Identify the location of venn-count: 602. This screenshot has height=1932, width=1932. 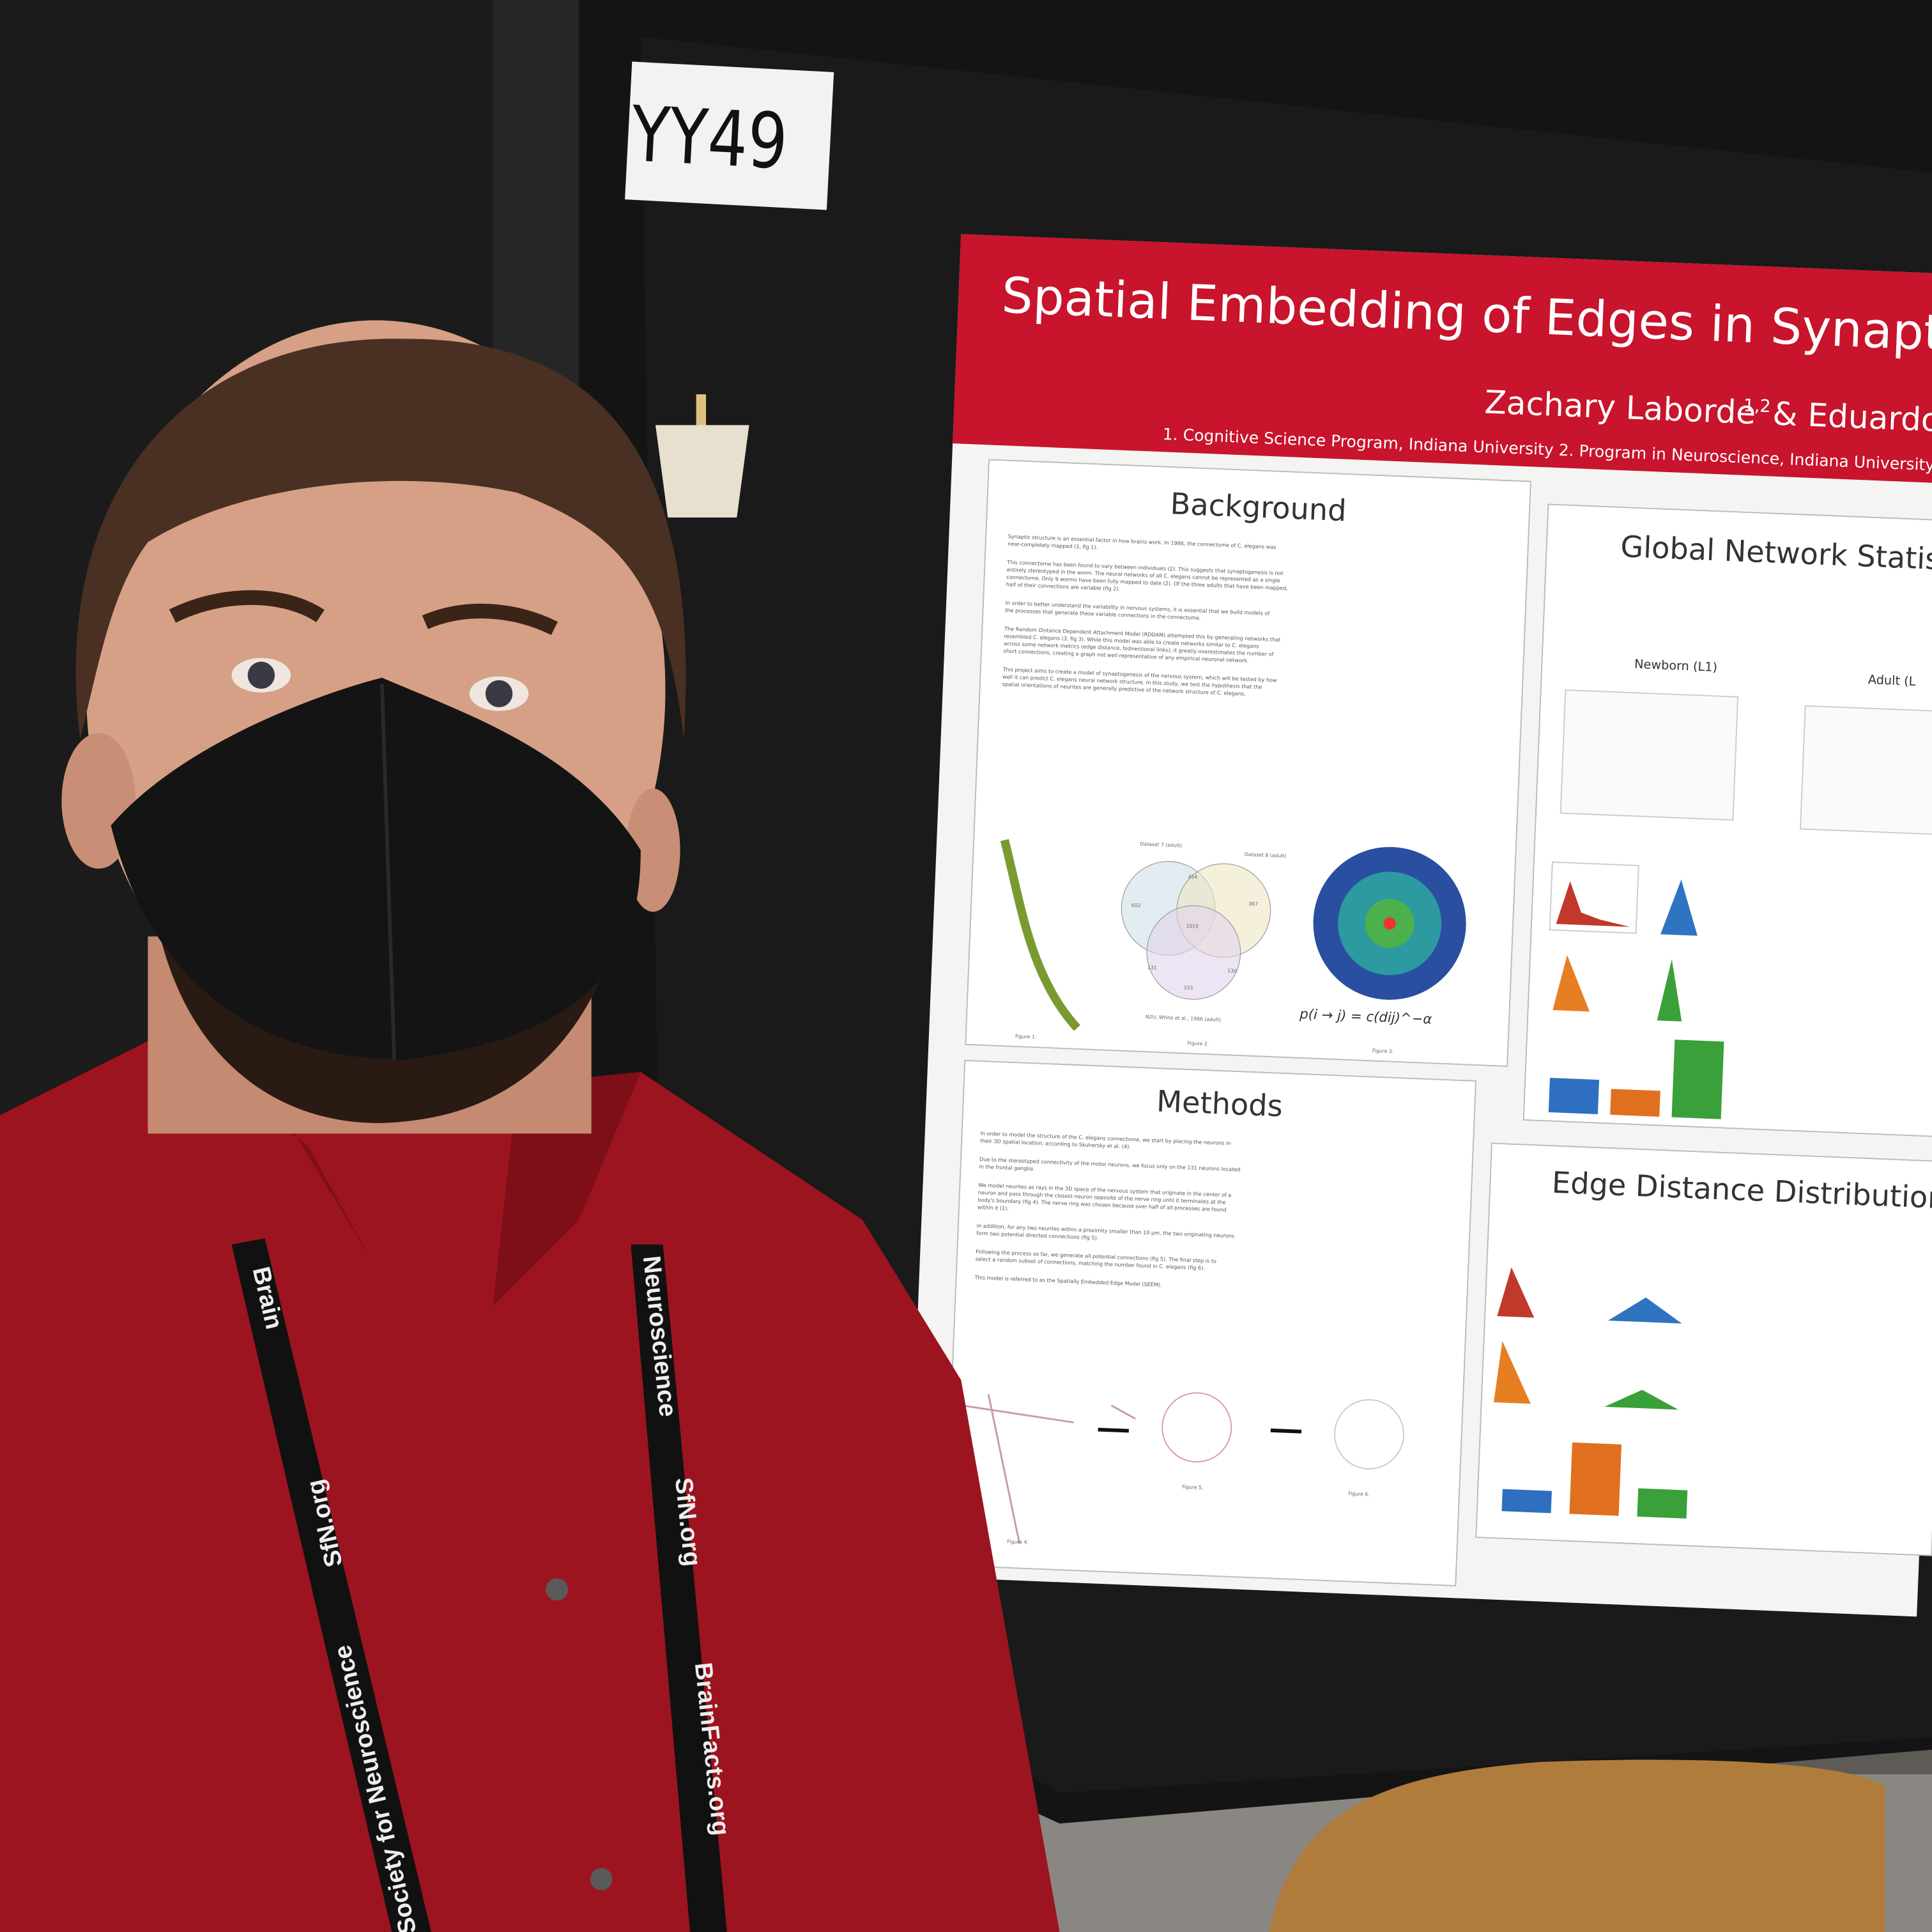
(1136, 905).